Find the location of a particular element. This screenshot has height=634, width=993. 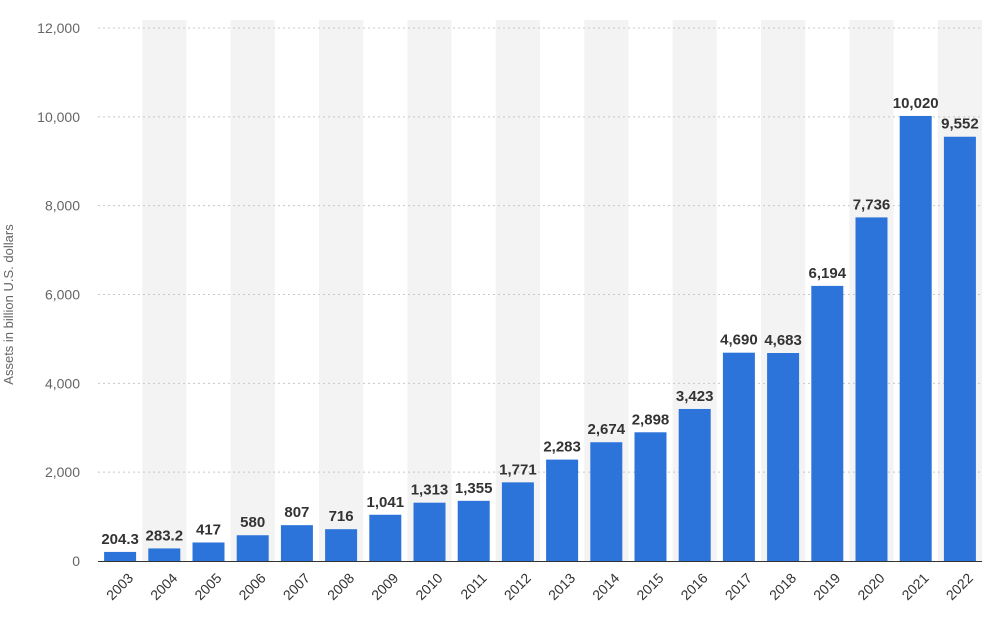

x-tick-label: 2005 is located at coordinates (207, 586).